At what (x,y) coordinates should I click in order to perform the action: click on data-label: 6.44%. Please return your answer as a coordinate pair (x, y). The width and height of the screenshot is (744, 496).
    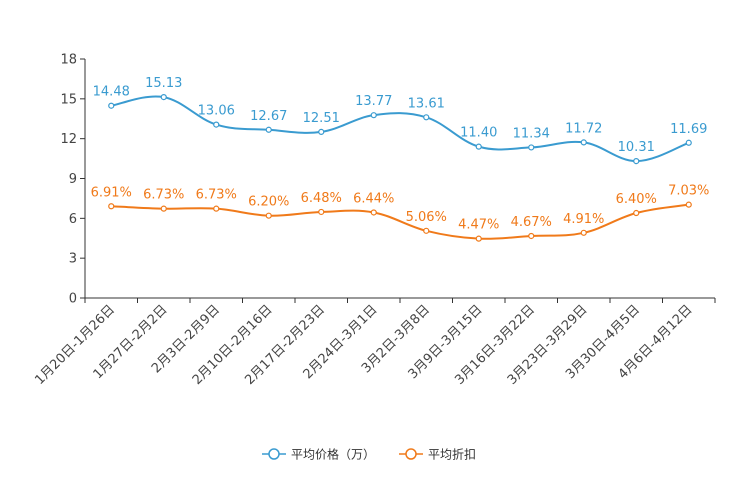
    Looking at the image, I should click on (373, 198).